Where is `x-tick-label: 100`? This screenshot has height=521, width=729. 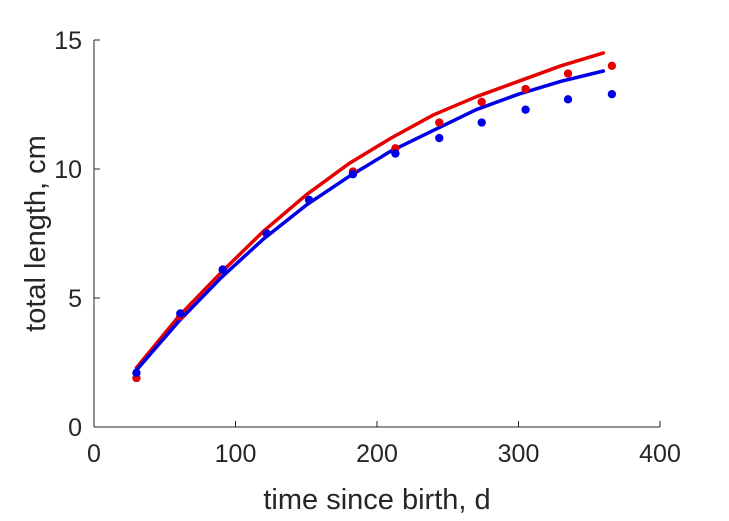 x-tick-label: 100 is located at coordinates (236, 454).